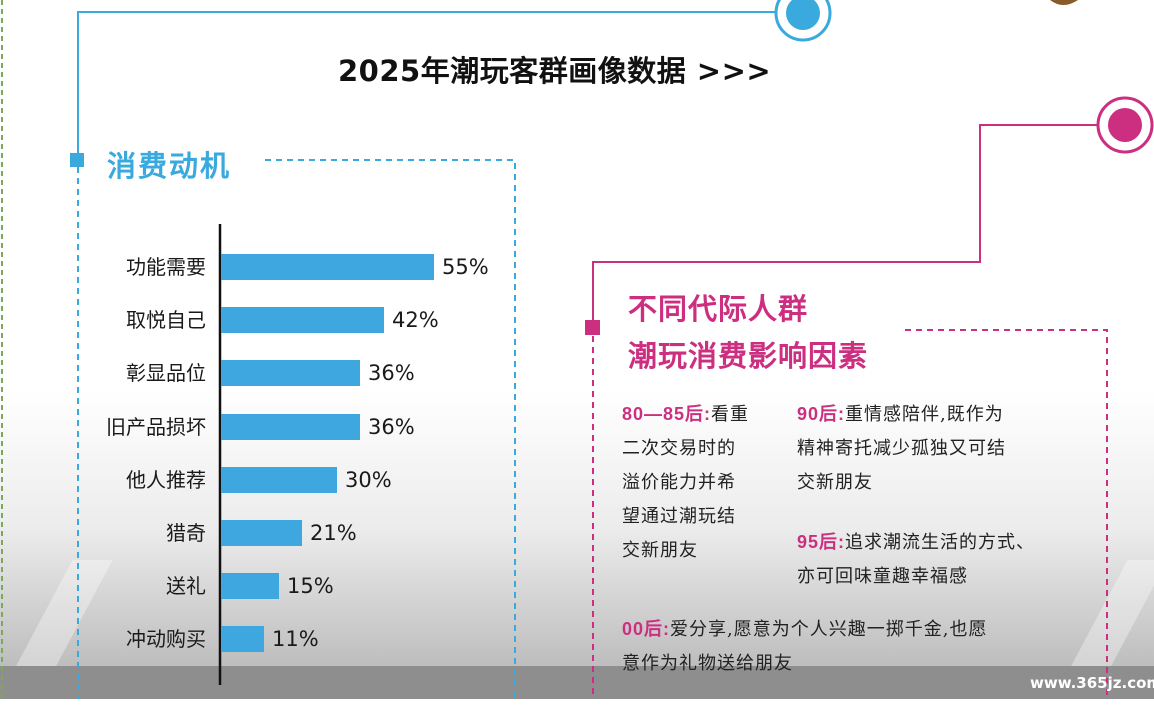 The height and width of the screenshot is (720, 1154). Describe the element at coordinates (862, 646) in the screenshot. I see `gen-00-block: 00后:爱分享,愿意为个人兴趣一掷千金,也愿 意作为礼物送给朋友` at that location.